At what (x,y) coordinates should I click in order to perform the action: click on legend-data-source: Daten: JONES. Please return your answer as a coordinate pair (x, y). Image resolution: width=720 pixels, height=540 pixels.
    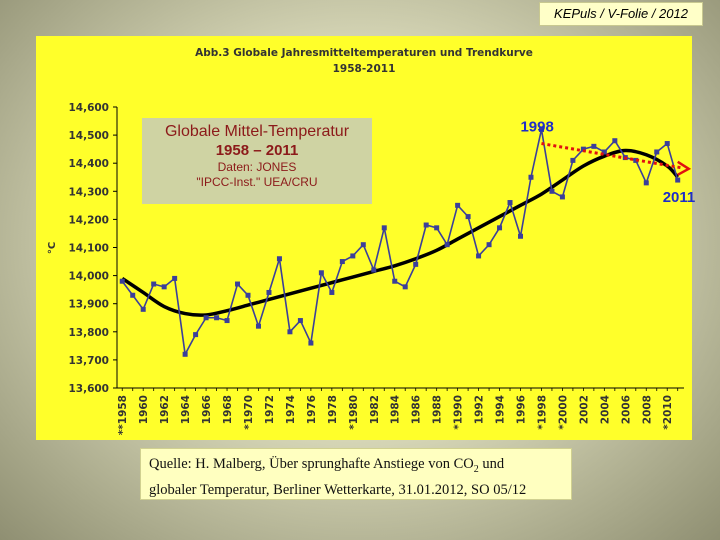
    Looking at the image, I should click on (257, 167).